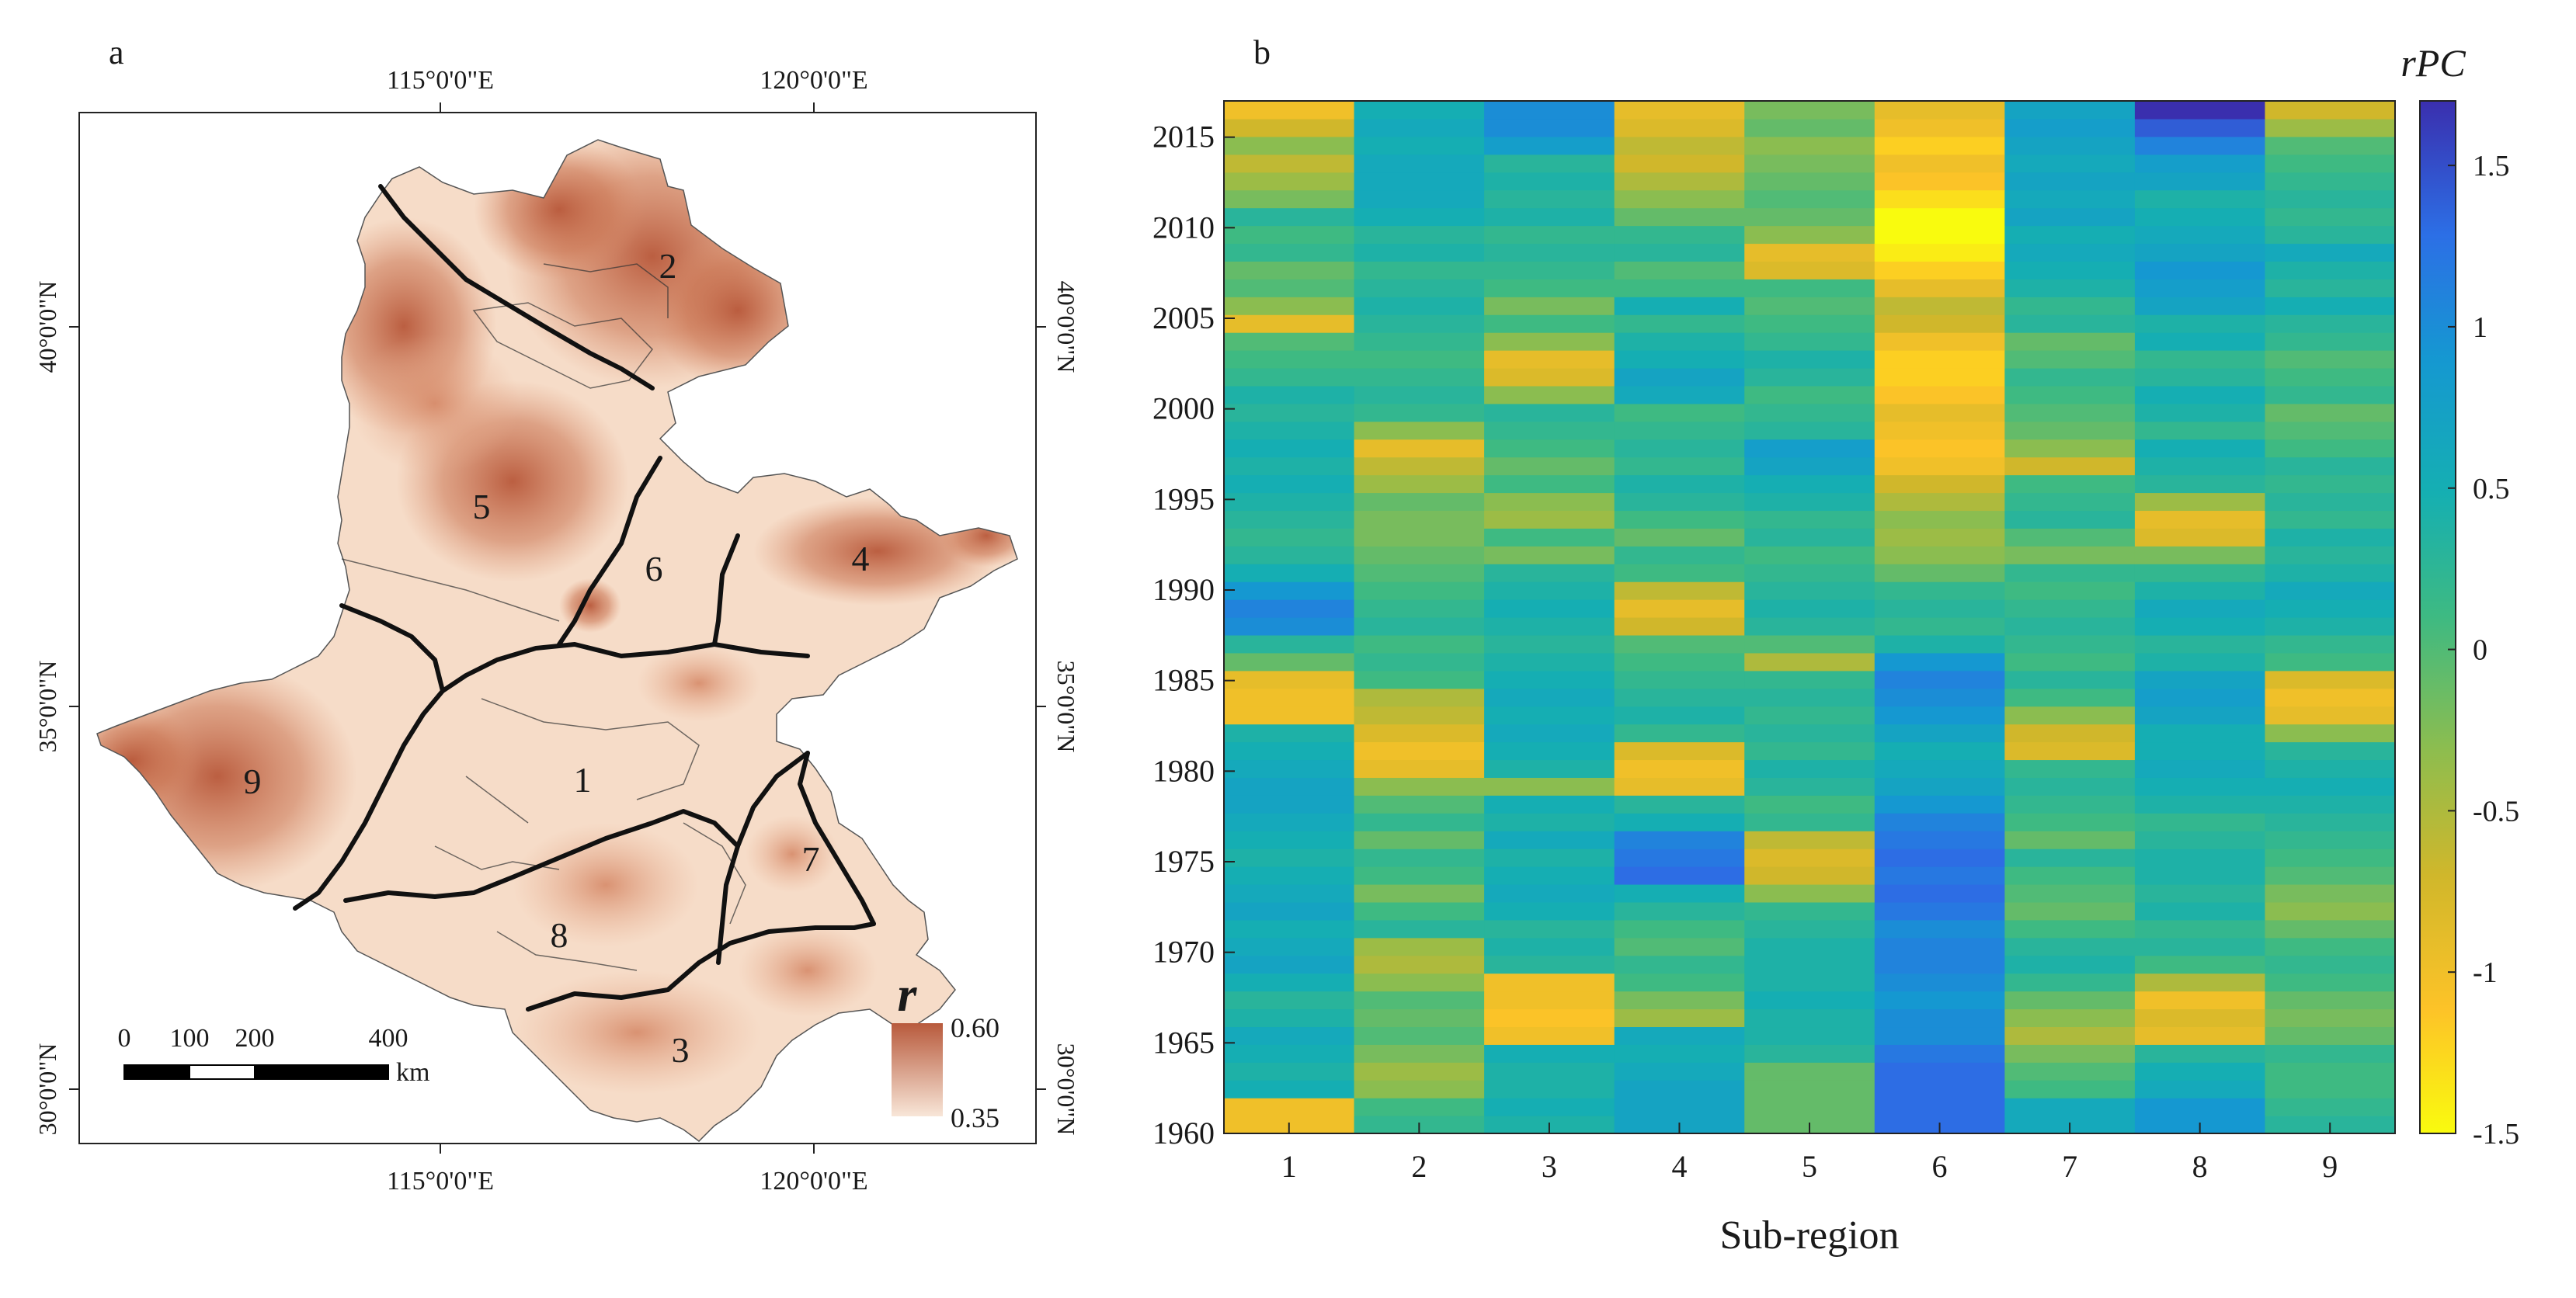 The image size is (2576, 1298). Describe the element at coordinates (946, 1050) in the screenshot. I see `r-legend: r 0.60 0.35` at that location.